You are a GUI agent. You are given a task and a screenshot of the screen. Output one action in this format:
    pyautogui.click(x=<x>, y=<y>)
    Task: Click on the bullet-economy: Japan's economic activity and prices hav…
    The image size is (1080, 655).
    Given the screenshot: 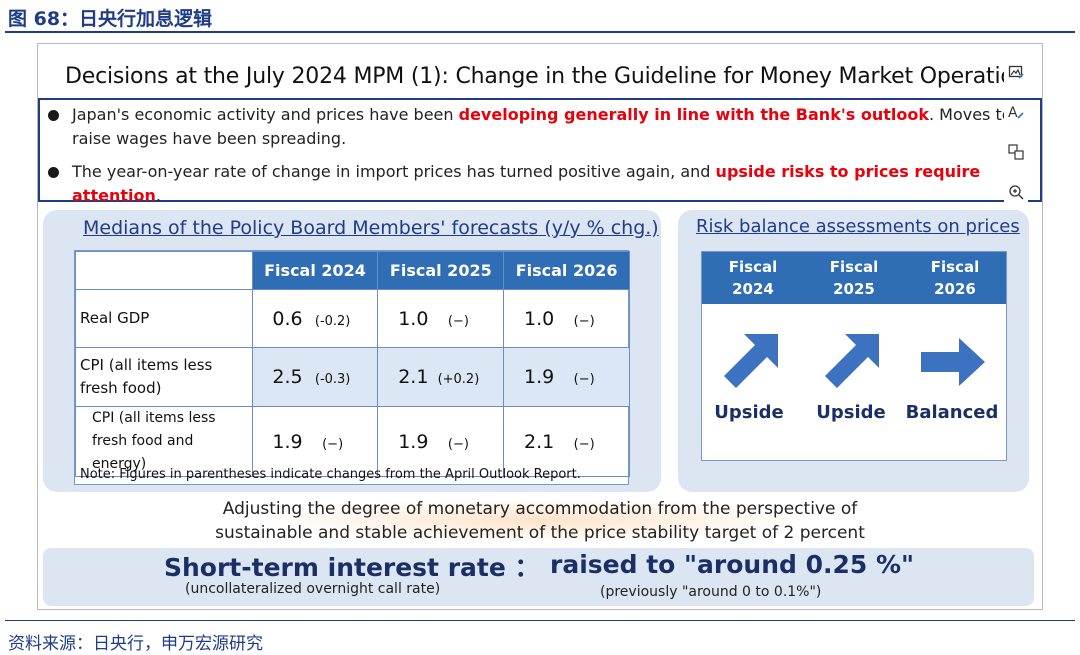 What is the action you would take?
    pyautogui.click(x=542, y=127)
    